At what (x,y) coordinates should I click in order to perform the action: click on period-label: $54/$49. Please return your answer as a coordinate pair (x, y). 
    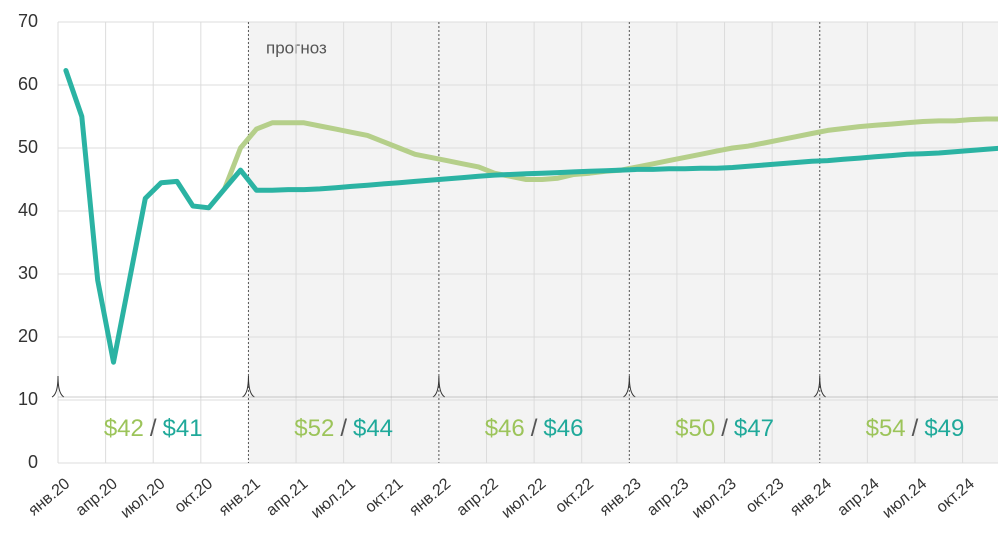
    Looking at the image, I should click on (915, 428).